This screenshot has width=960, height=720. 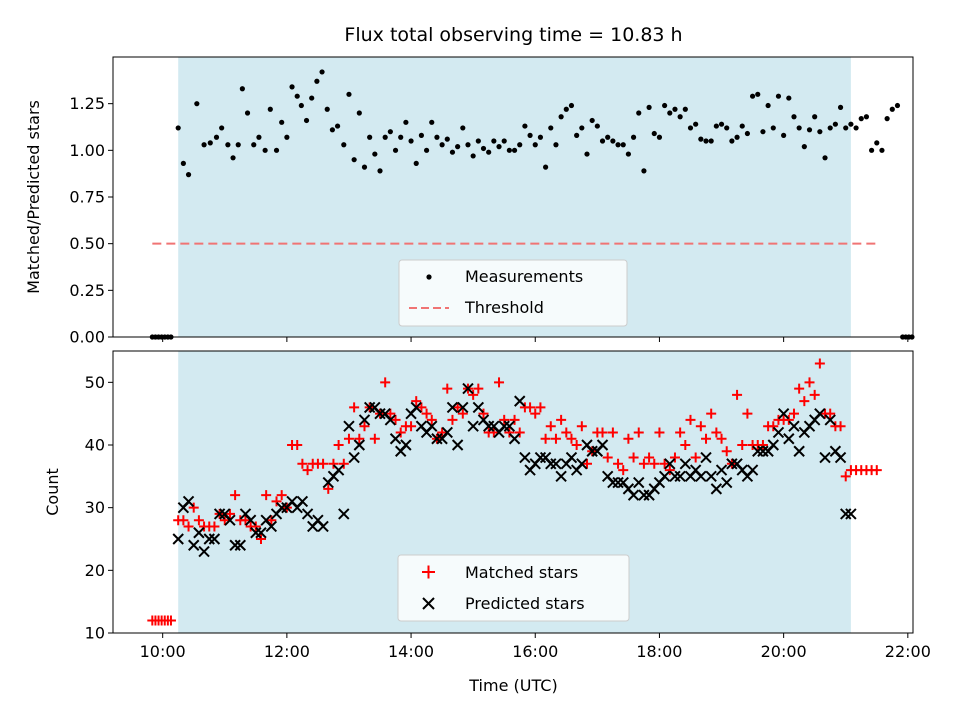 I want to click on x-tick-label: 16:00, so click(x=535, y=651).